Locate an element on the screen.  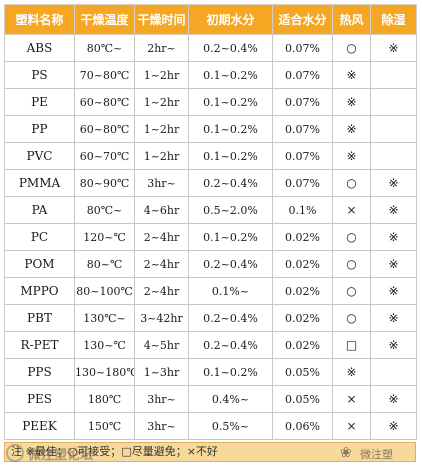
header-initial-moisture: 初期水分 is located at coordinates (230, 19).